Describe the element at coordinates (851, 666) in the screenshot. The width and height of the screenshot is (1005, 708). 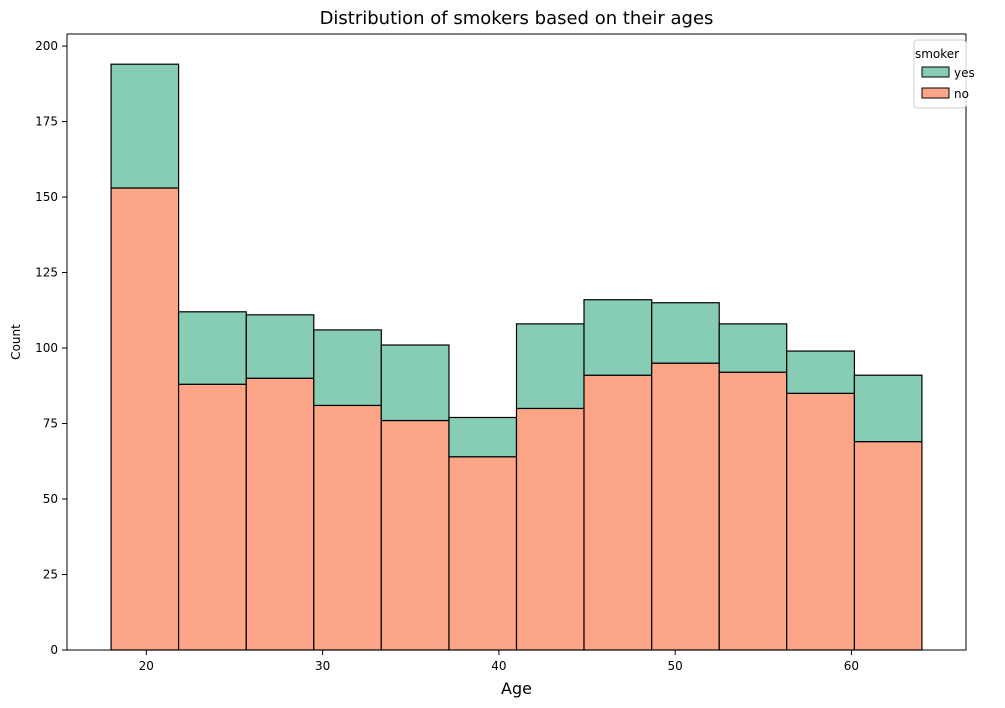
I see `x-tick-label: 60` at that location.